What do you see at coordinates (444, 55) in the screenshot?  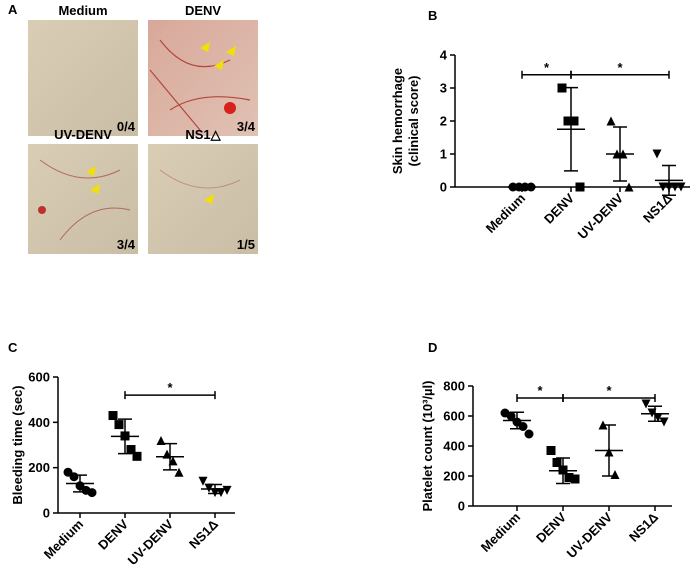 I see `y-tick-label: 4` at bounding box center [444, 55].